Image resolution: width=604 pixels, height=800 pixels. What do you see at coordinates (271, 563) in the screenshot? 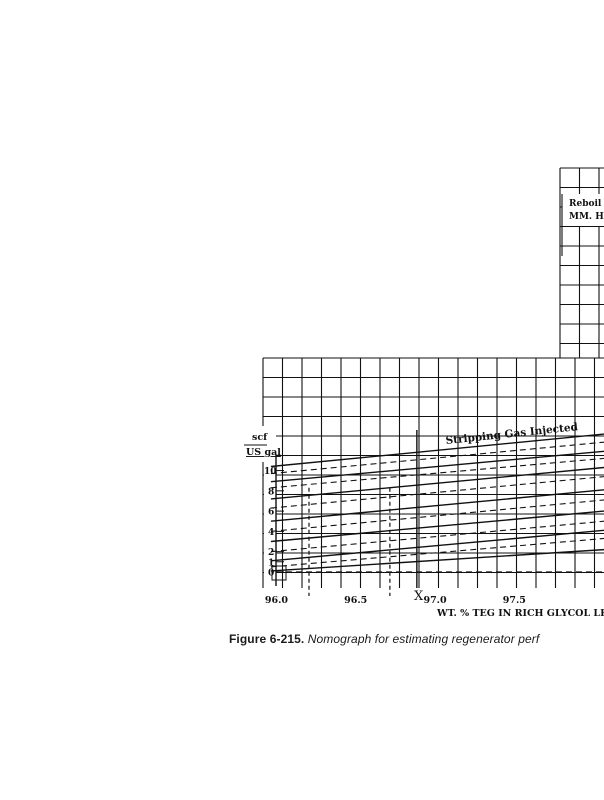
I see `y-tick-label: 1` at bounding box center [271, 563].